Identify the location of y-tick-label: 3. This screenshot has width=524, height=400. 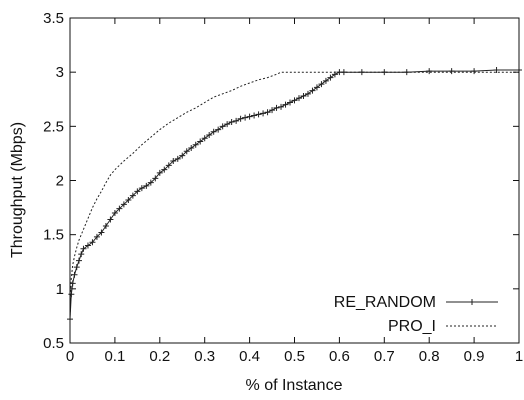
(60, 72).